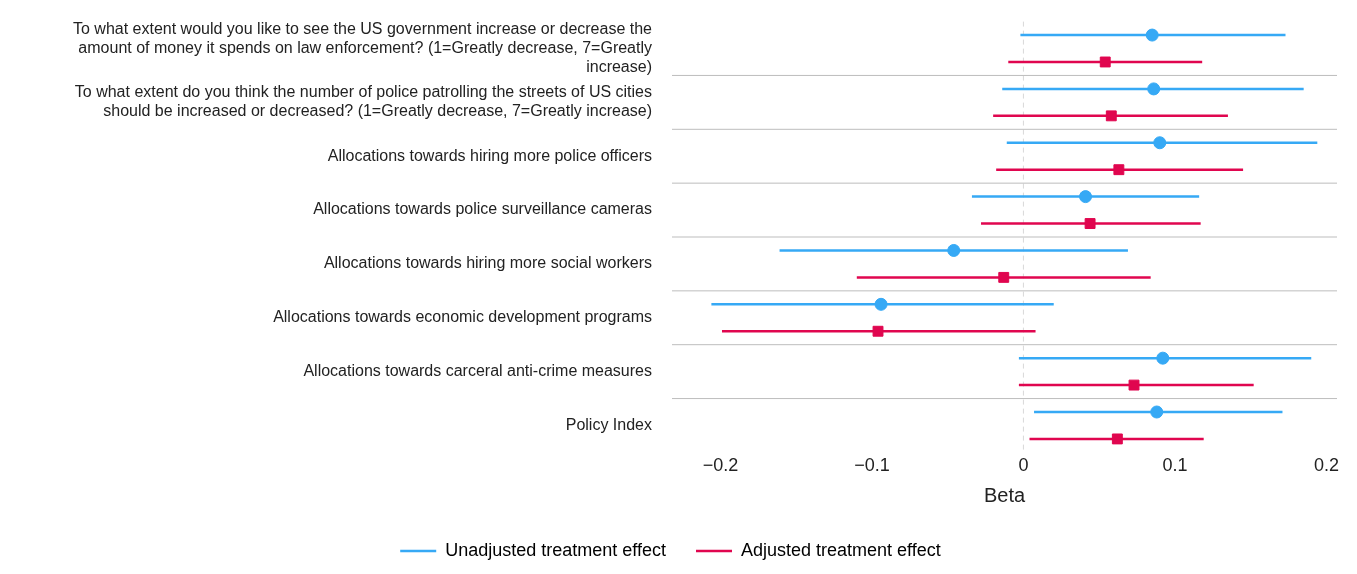 This screenshot has width=1357, height=574. I want to click on y-tick-label: Allocations towards police surveillance cameras, so click(482, 209).